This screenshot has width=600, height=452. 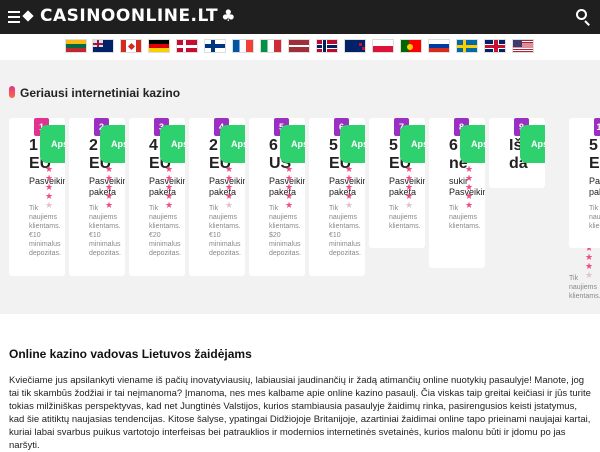 What do you see at coordinates (228, 15) in the screenshot?
I see `club-suit-icon: ♣` at bounding box center [228, 15].